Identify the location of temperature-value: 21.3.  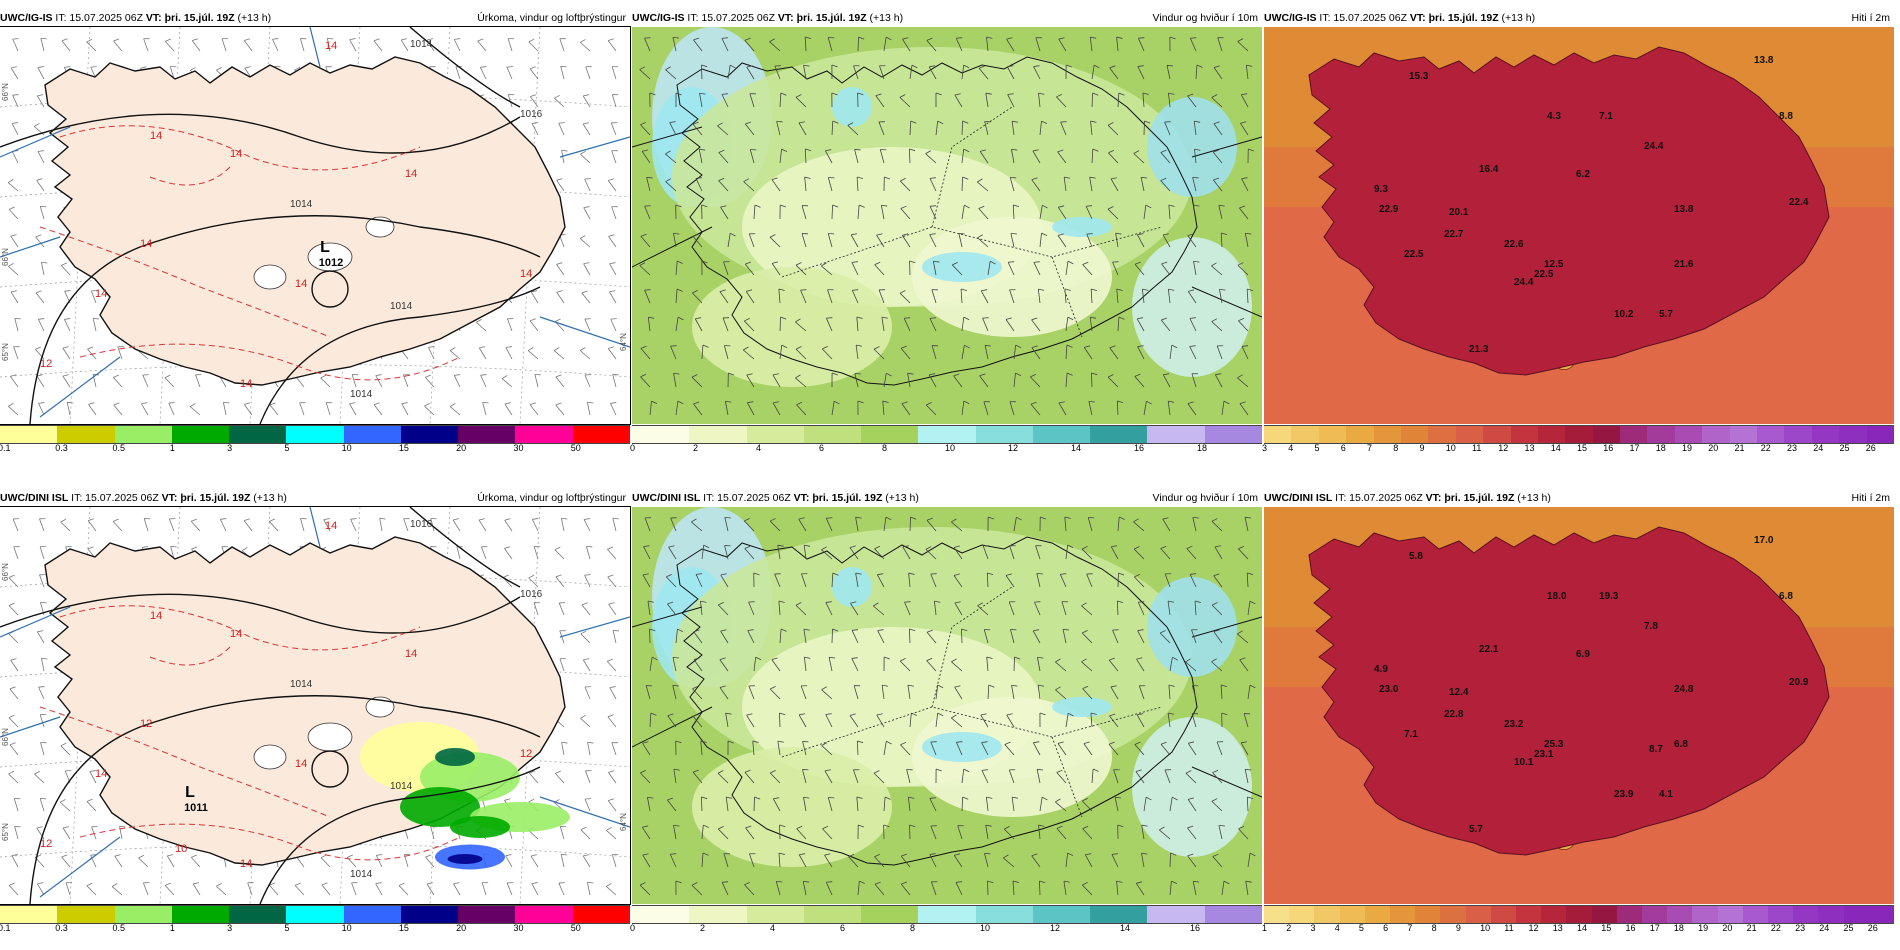
(1479, 349).